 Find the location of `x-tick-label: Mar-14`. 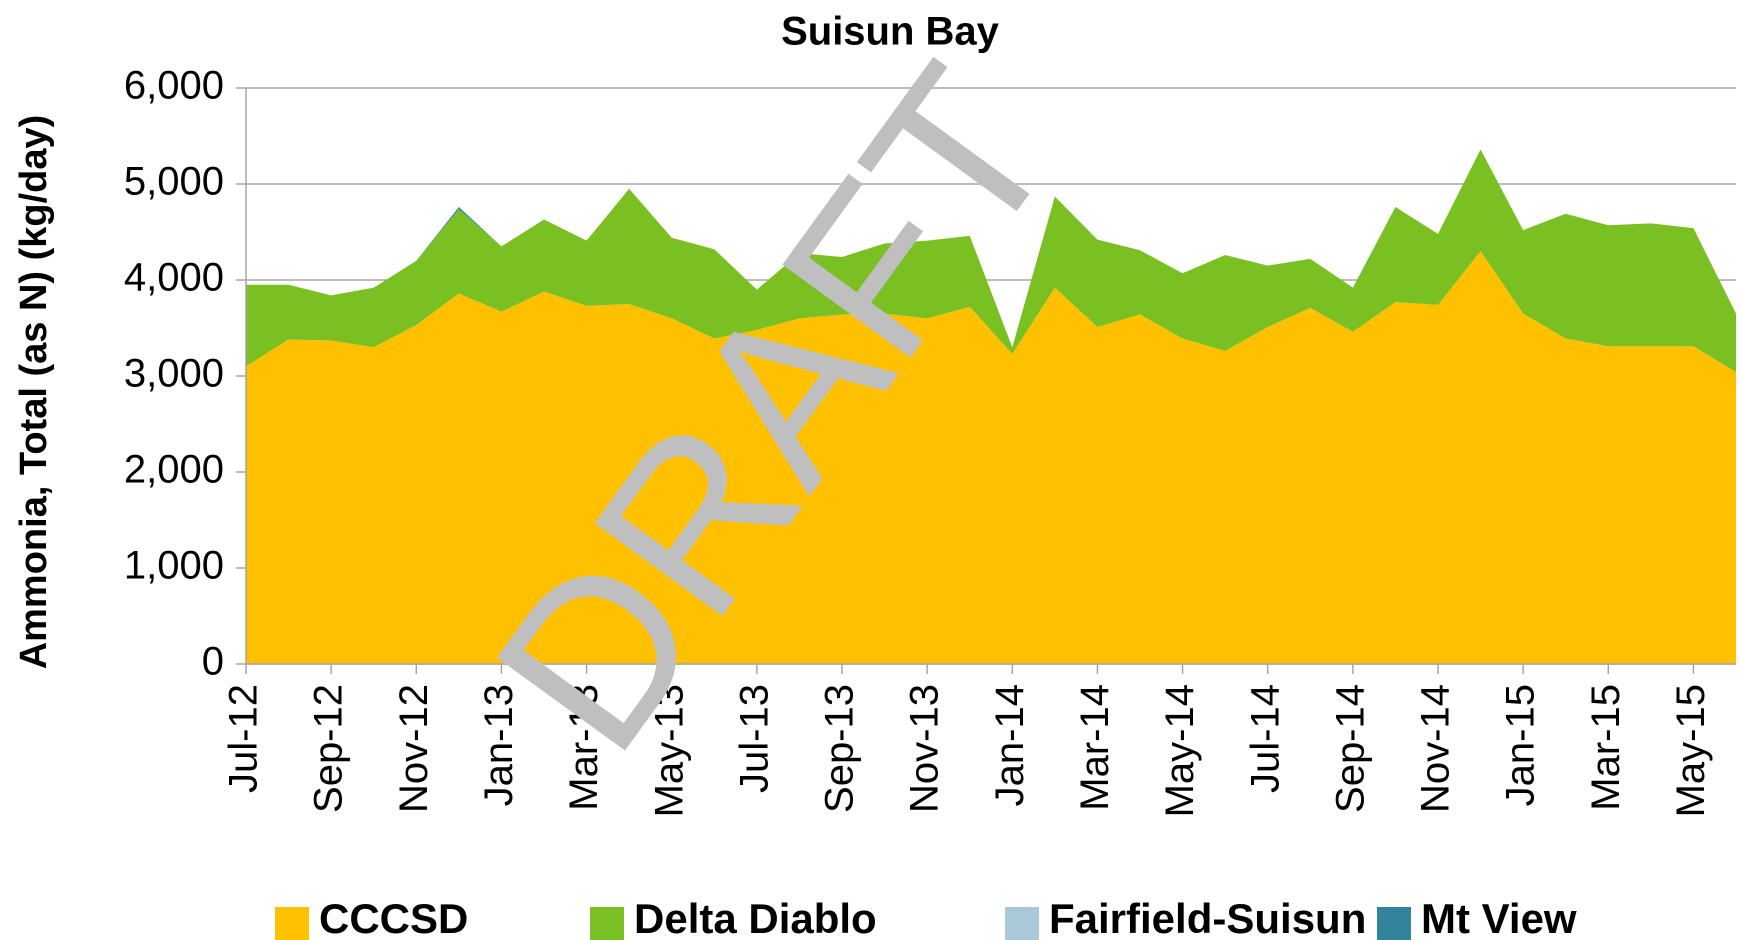

x-tick-label: Mar-14 is located at coordinates (1095, 747).